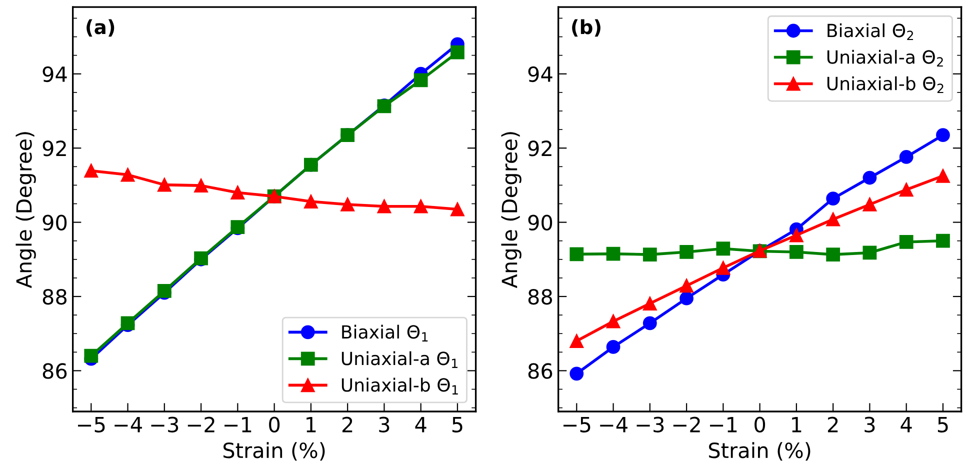 The image size is (971, 473). What do you see at coordinates (385, 333) in the screenshot?
I see `legend-label: Biaxial Θ$_{1}$` at bounding box center [385, 333].